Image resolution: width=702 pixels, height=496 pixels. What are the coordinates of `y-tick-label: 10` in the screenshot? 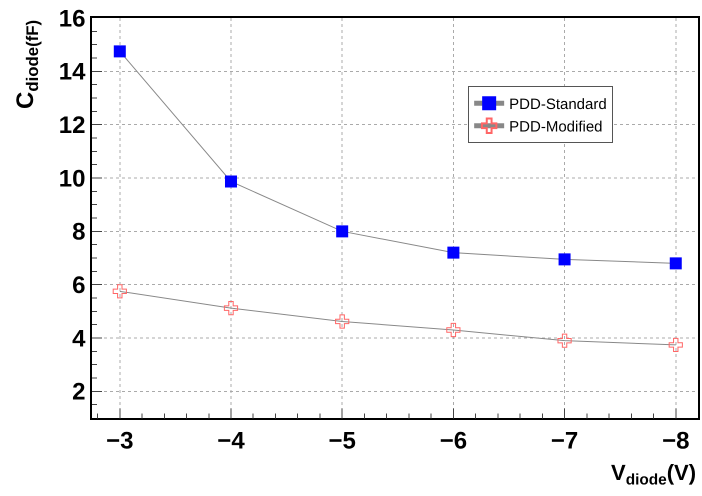 It's located at (72, 178).